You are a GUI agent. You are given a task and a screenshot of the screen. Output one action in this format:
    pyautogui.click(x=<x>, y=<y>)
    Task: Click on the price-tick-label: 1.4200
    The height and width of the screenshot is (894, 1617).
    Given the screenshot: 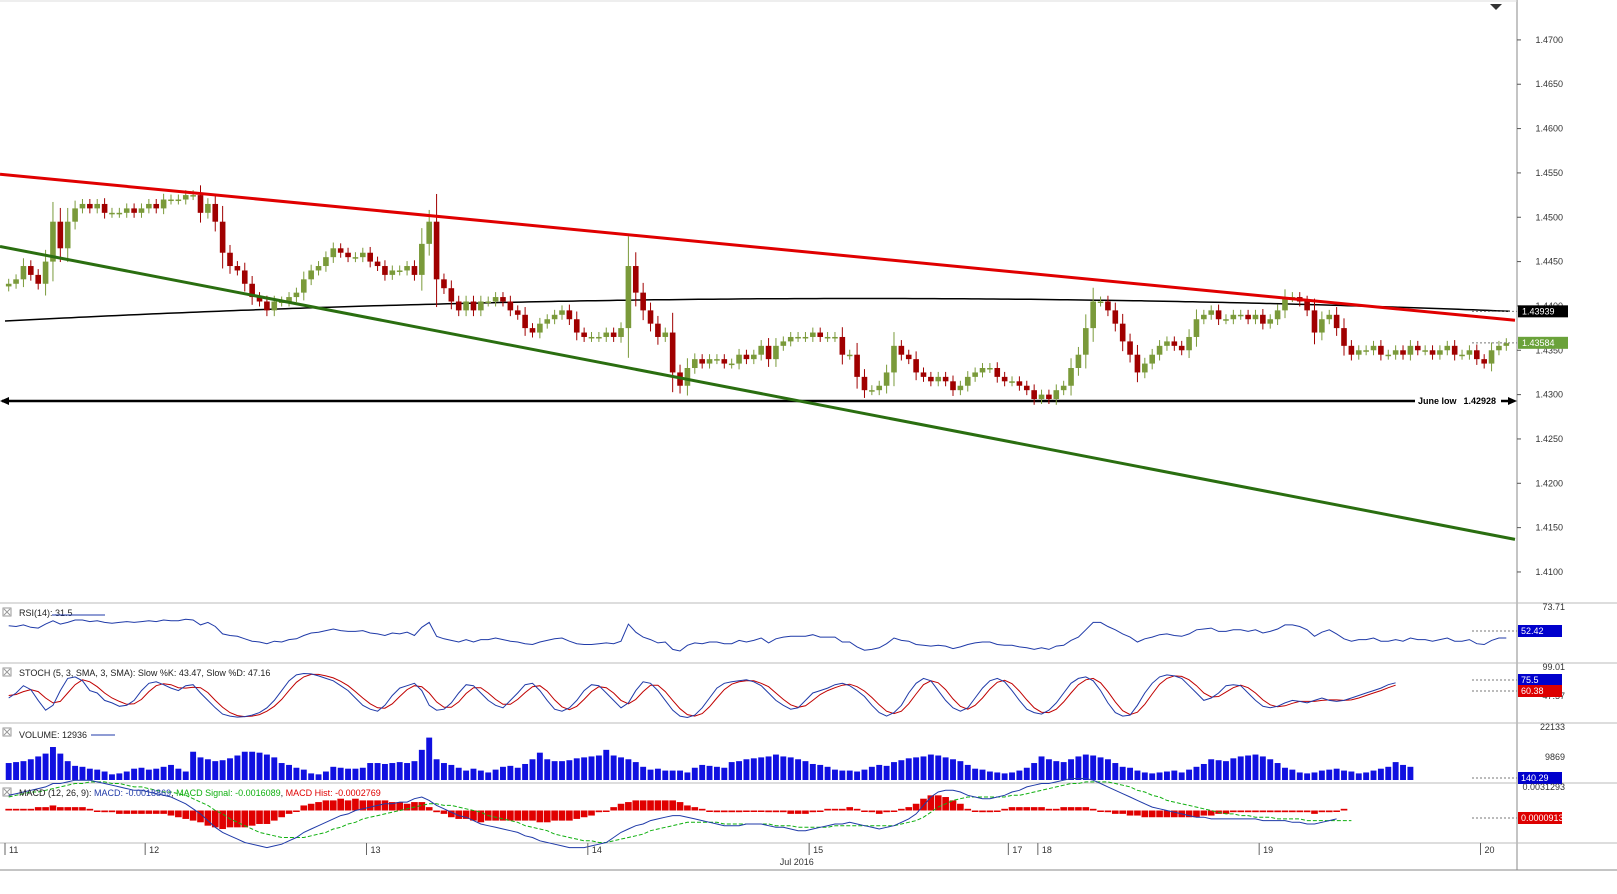 What is the action you would take?
    pyautogui.click(x=1549, y=483)
    